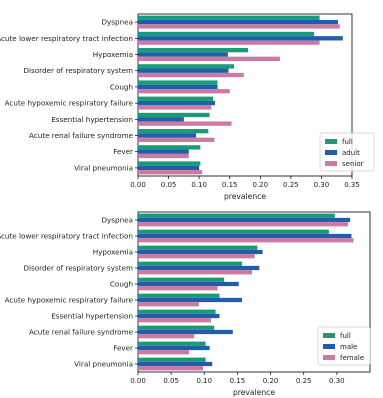 Image resolution: width=383 pixels, height=398 pixels. Describe the element at coordinates (199, 268) in the screenshot. I see `bar-male-disorder-of-respiratory-system` at that location.